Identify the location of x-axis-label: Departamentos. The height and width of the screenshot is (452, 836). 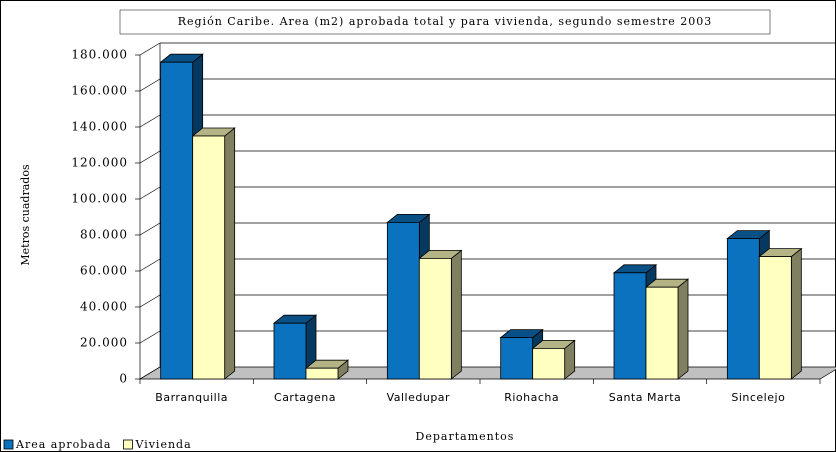
(465, 436).